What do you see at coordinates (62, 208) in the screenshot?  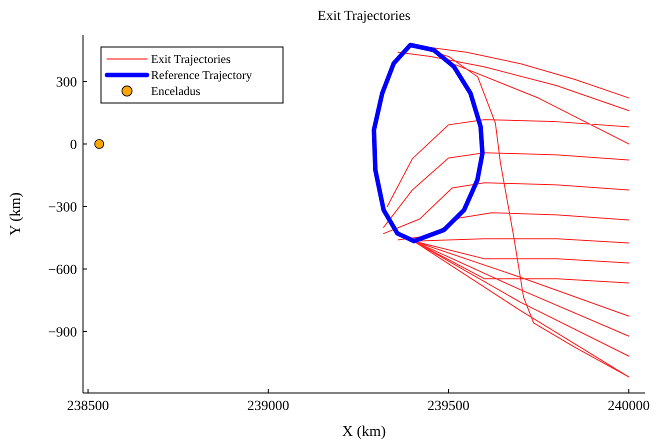 I see `y-tick-label: −300` at bounding box center [62, 208].